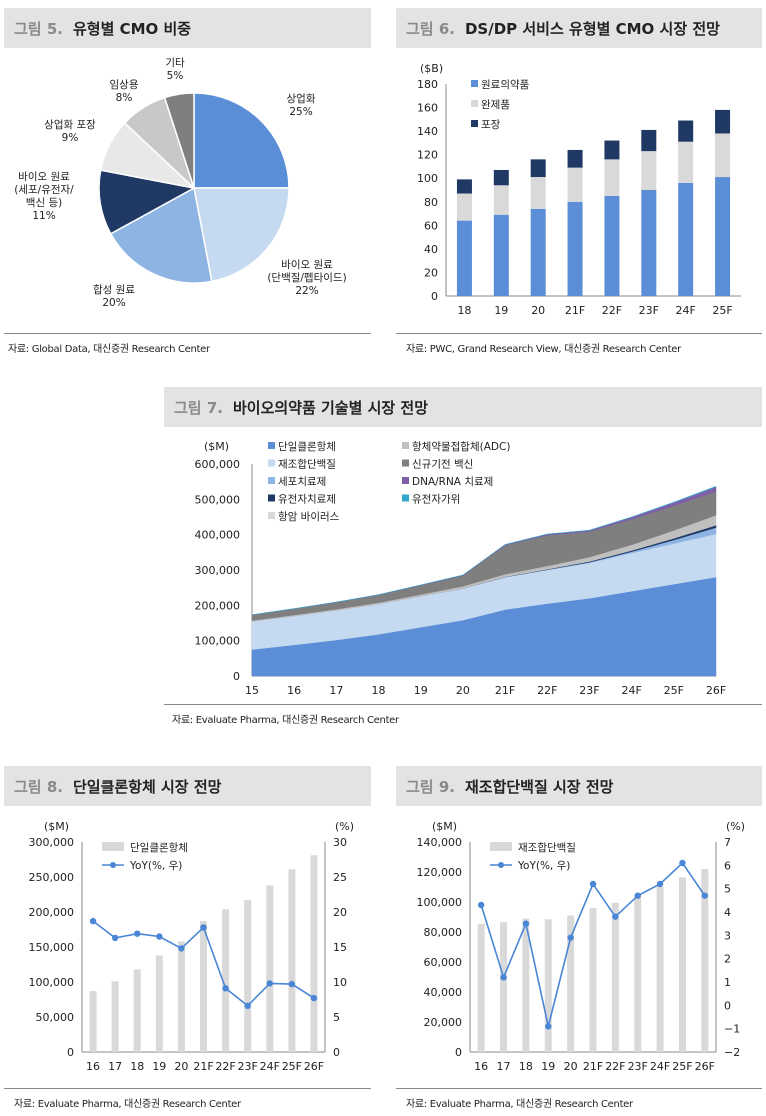 This screenshot has width=766, height=1116. What do you see at coordinates (452, 482) in the screenshot?
I see `fig7-legend-label-7: DNA/RNA 치료제` at bounding box center [452, 482].